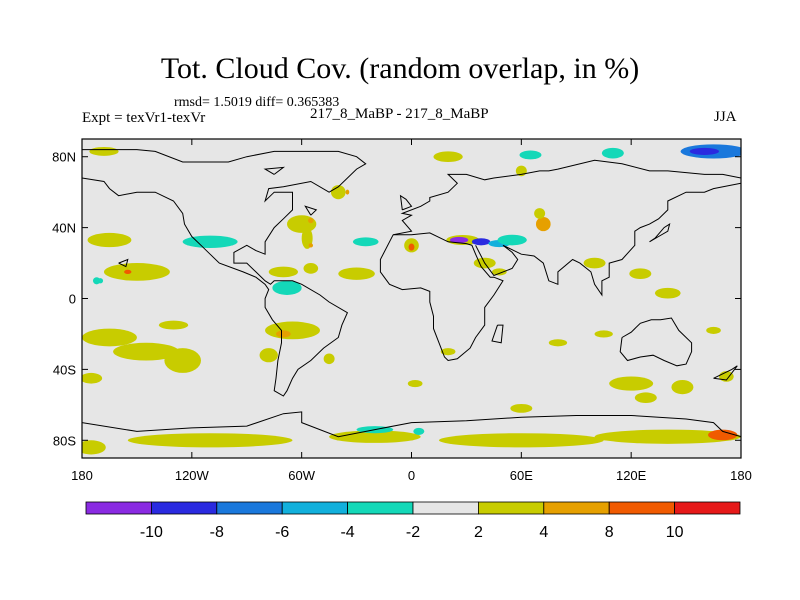 The image size is (800, 600). I want to click on case-label: 217_8_MaBP - 217_8_MaBP, so click(399, 114).